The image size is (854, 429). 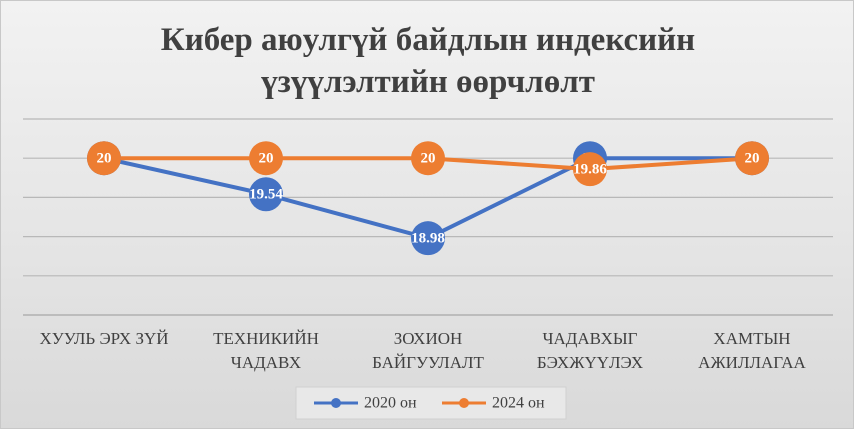 What do you see at coordinates (518, 403) in the screenshot?
I see `legend-label: 2024 он` at bounding box center [518, 403].